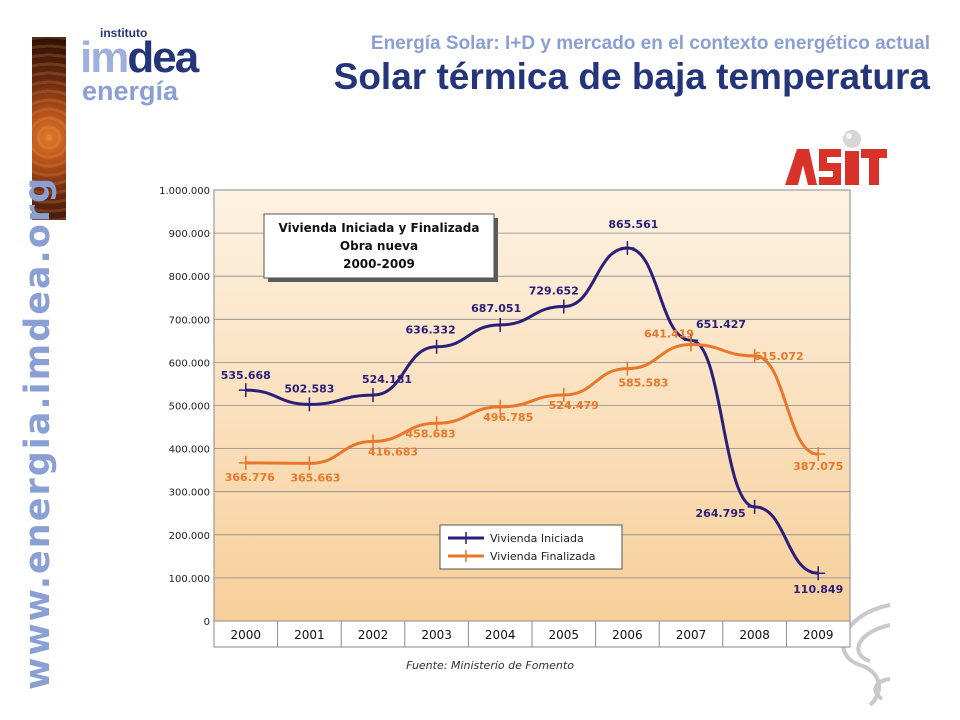 The height and width of the screenshot is (720, 960). I want to click on y-tick-label: 700.000, so click(189, 320).